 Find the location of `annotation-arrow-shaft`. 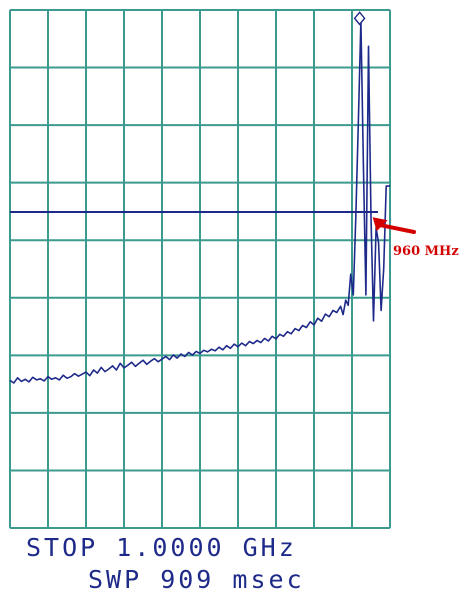

annotation-arrow-shaft is located at coordinates (397, 228).